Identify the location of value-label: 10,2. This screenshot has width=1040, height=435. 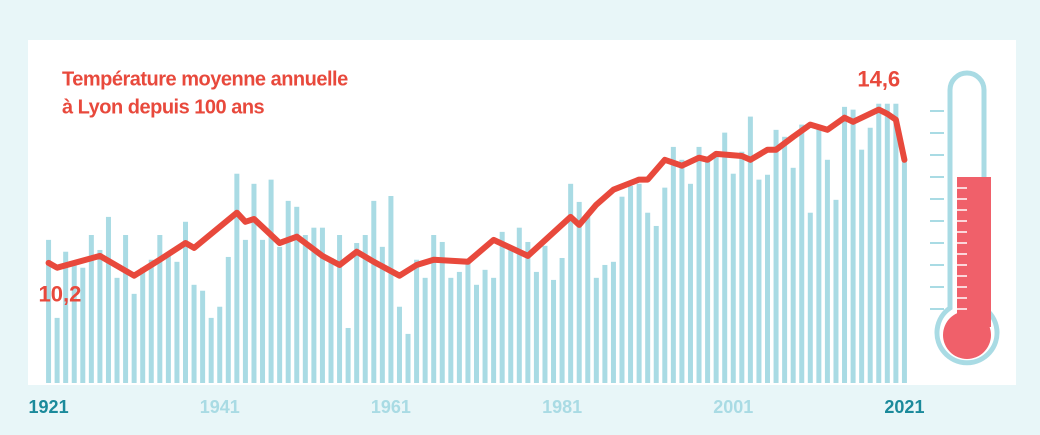
(60, 294).